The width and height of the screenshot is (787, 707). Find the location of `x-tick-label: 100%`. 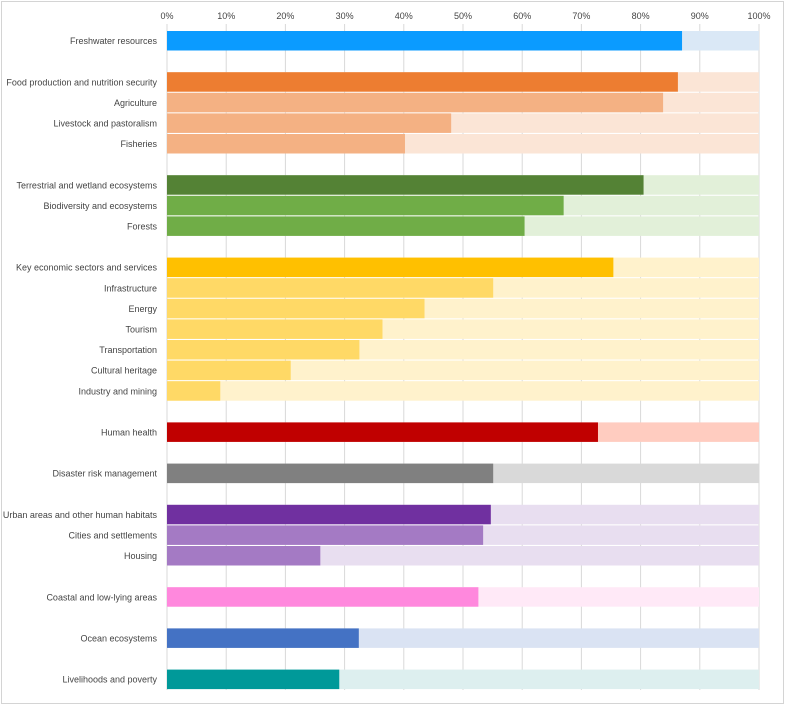

x-tick-label: 100% is located at coordinates (758, 16).